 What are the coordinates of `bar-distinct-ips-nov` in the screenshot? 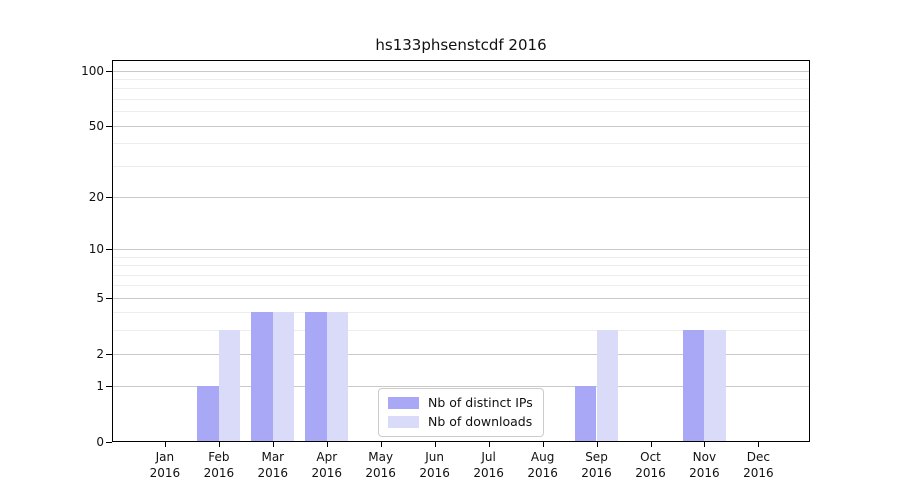 It's located at (693, 386).